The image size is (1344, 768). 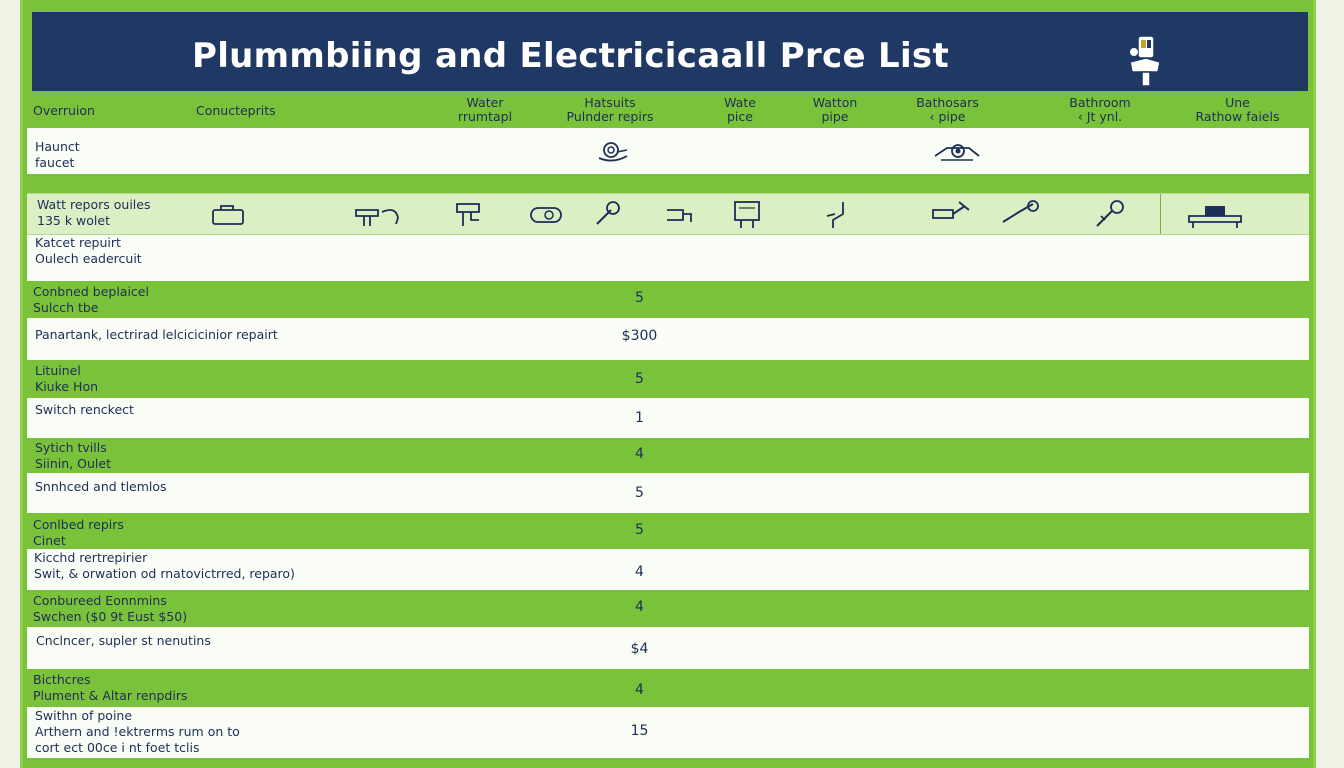 I want to click on row-label: Lituinel Kiuke Hon, so click(x=67, y=378).